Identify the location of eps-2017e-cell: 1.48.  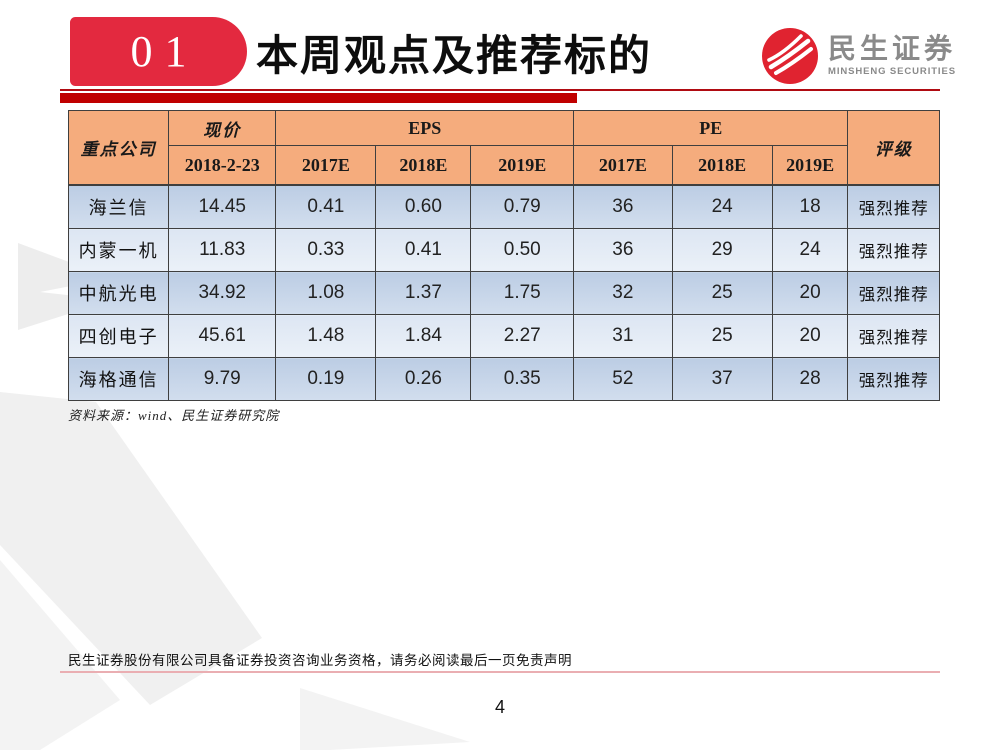
(326, 336).